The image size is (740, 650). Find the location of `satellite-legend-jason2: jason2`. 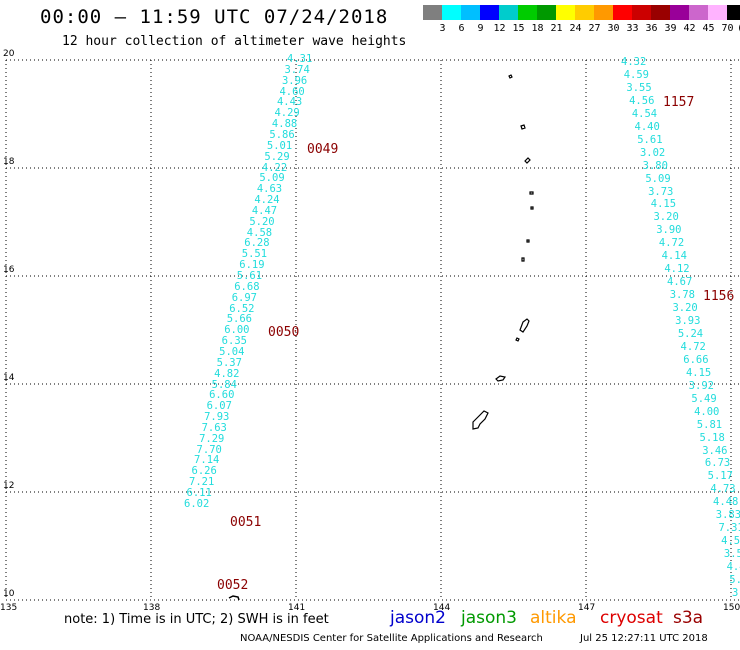

satellite-legend-jason2: jason2 is located at coordinates (418, 618).